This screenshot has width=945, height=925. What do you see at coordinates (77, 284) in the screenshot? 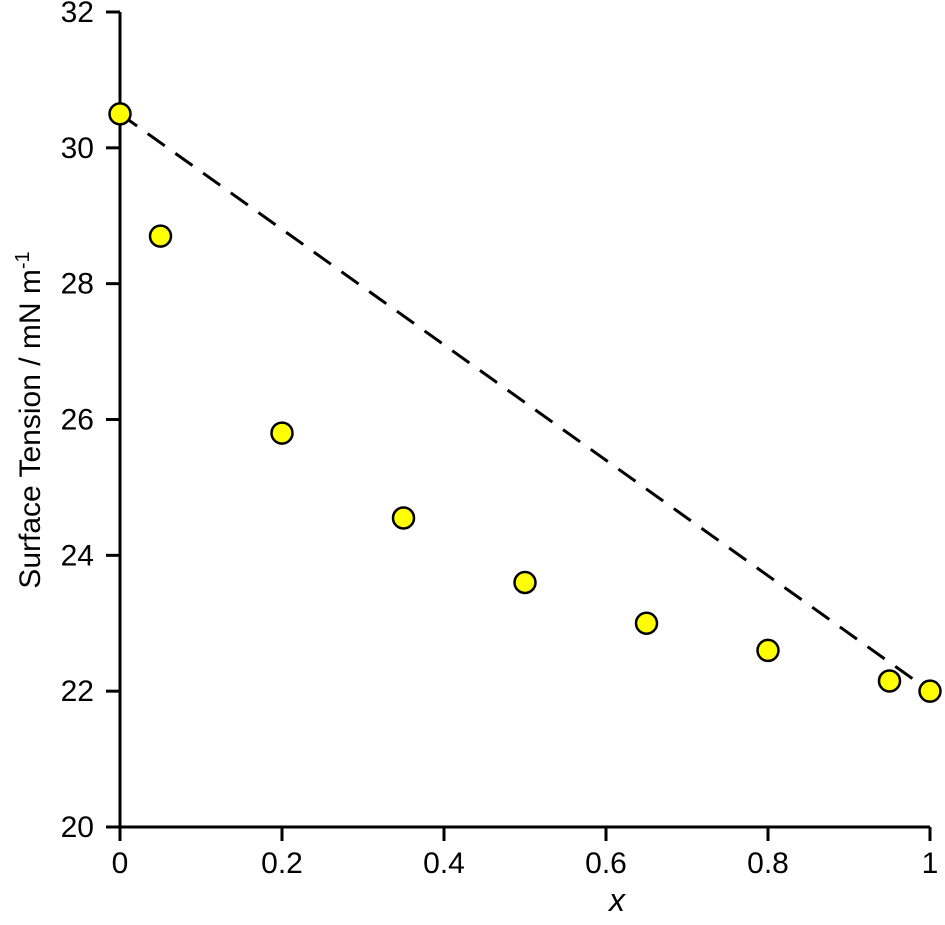
I see `y-tick-label: 28` at bounding box center [77, 284].